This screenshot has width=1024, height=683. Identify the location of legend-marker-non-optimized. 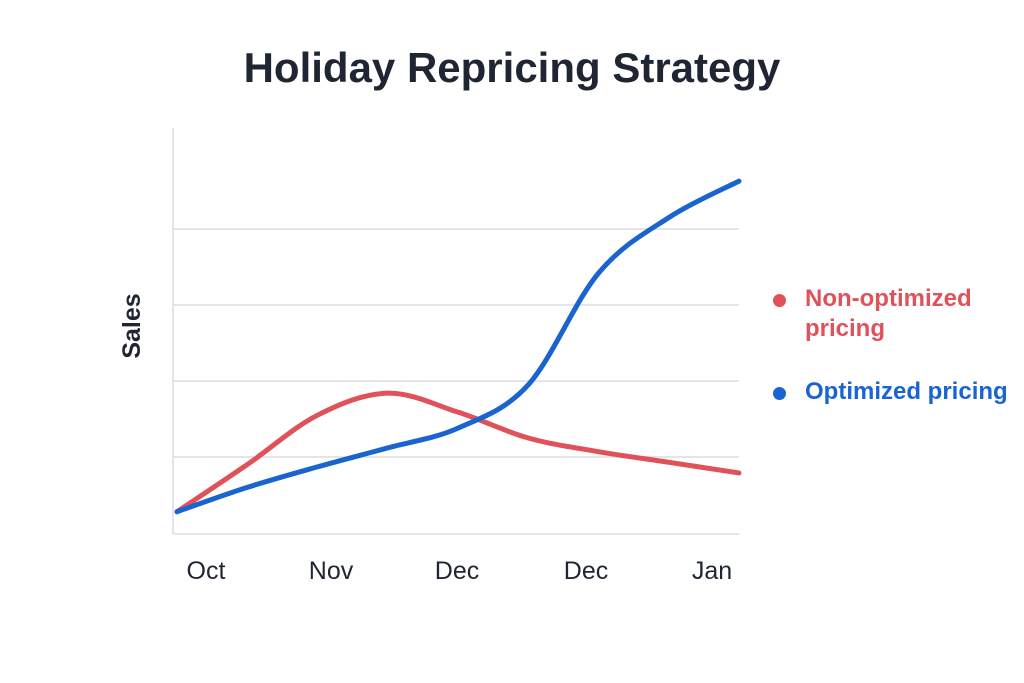
(779, 300).